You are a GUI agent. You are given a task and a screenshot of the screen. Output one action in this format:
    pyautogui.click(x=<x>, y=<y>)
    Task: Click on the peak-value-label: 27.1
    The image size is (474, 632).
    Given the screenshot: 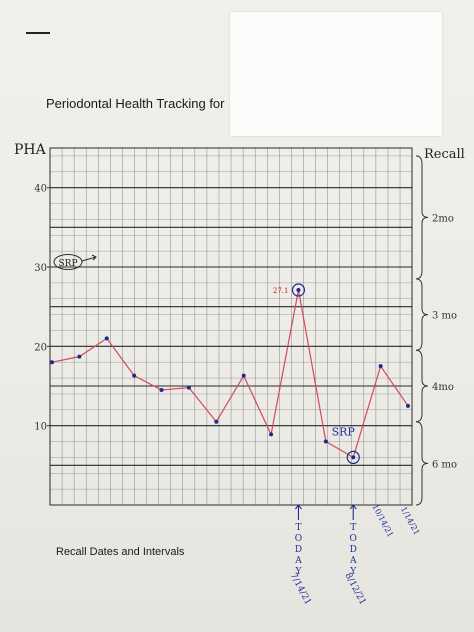 What is the action you would take?
    pyautogui.click(x=281, y=291)
    